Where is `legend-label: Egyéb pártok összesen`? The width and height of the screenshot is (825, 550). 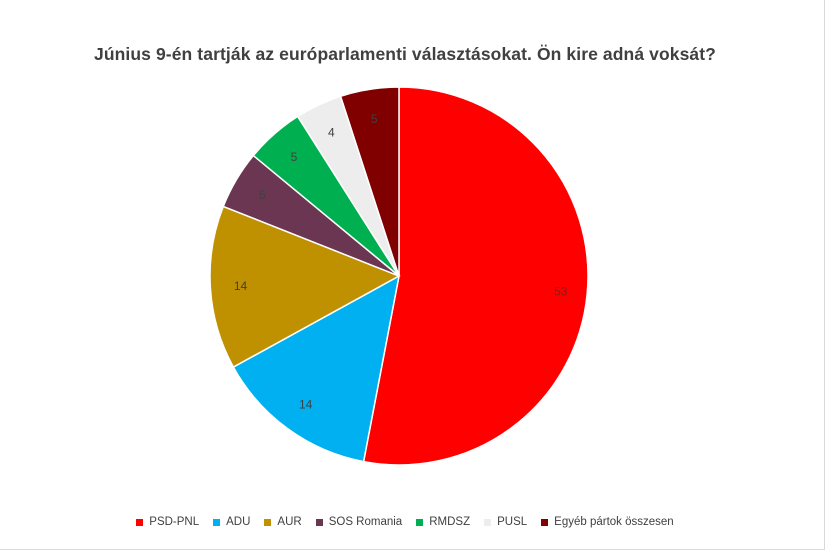 legend-label: Egyéb pártok összesen is located at coordinates (614, 522).